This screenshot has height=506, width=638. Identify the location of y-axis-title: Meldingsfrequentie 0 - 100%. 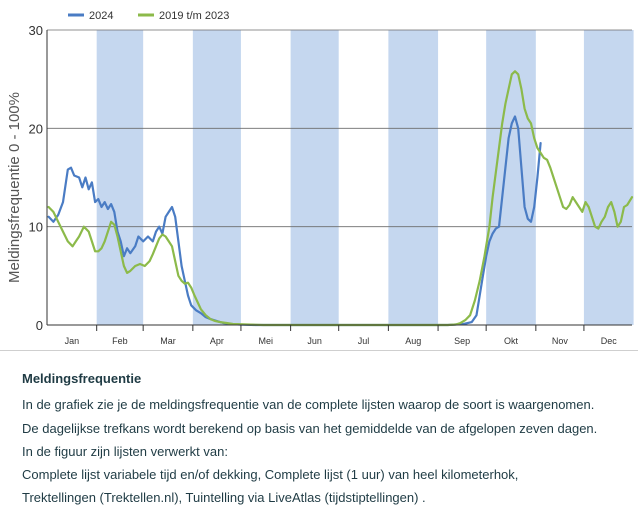
(14, 187).